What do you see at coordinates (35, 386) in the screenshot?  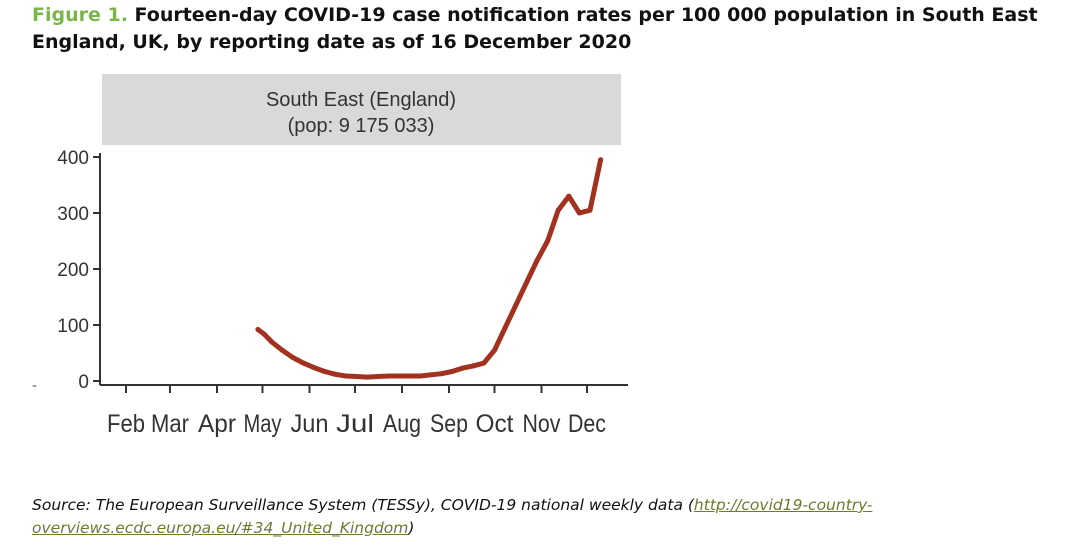 I see `stray-mark: -` at bounding box center [35, 386].